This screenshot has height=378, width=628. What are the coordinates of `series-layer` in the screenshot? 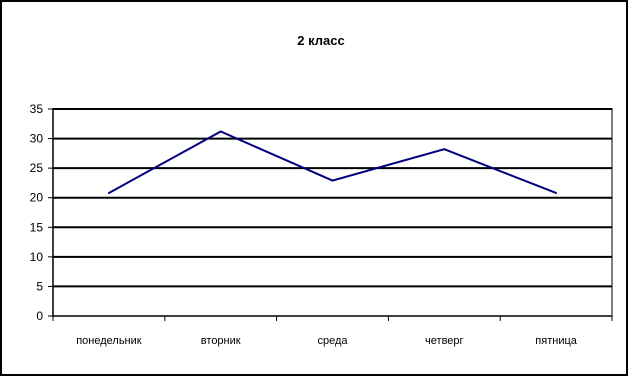 It's located at (332, 162).